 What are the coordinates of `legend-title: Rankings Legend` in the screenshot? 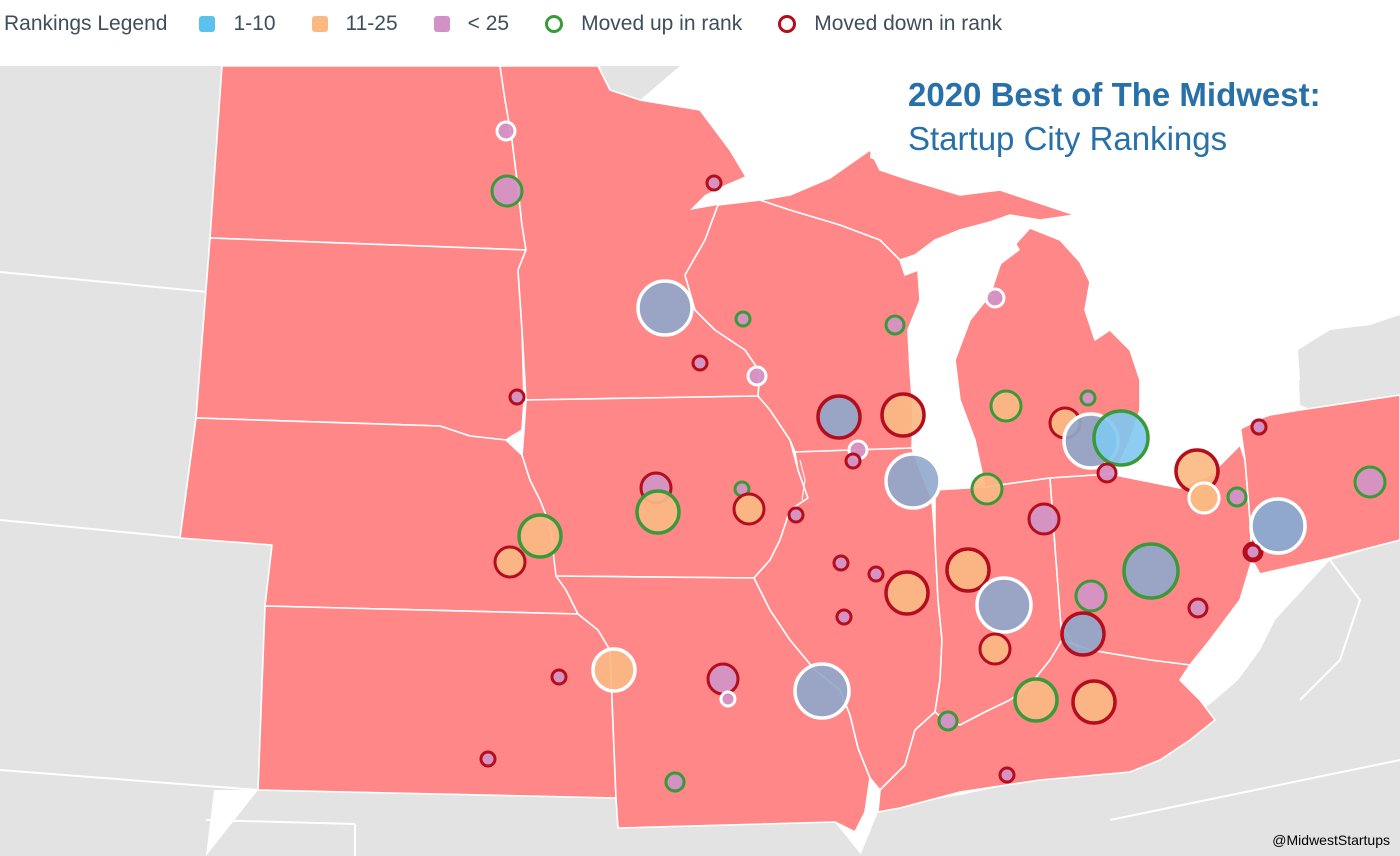 It's located at (86, 23).